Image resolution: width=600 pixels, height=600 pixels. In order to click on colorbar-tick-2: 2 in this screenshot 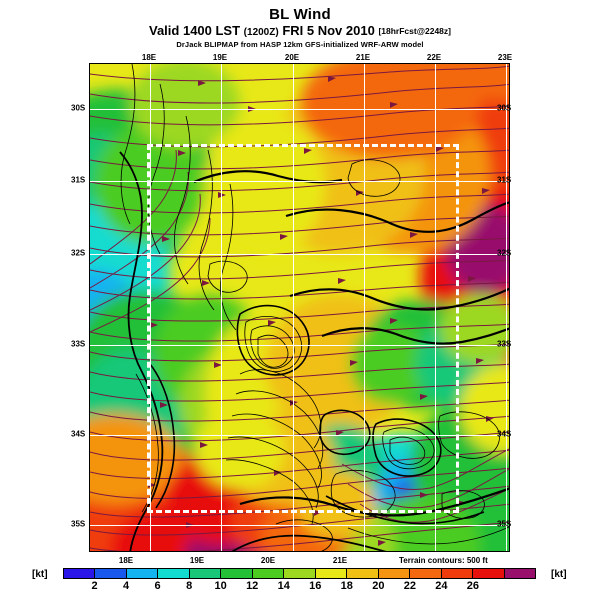, I will do `click(94, 586)`.